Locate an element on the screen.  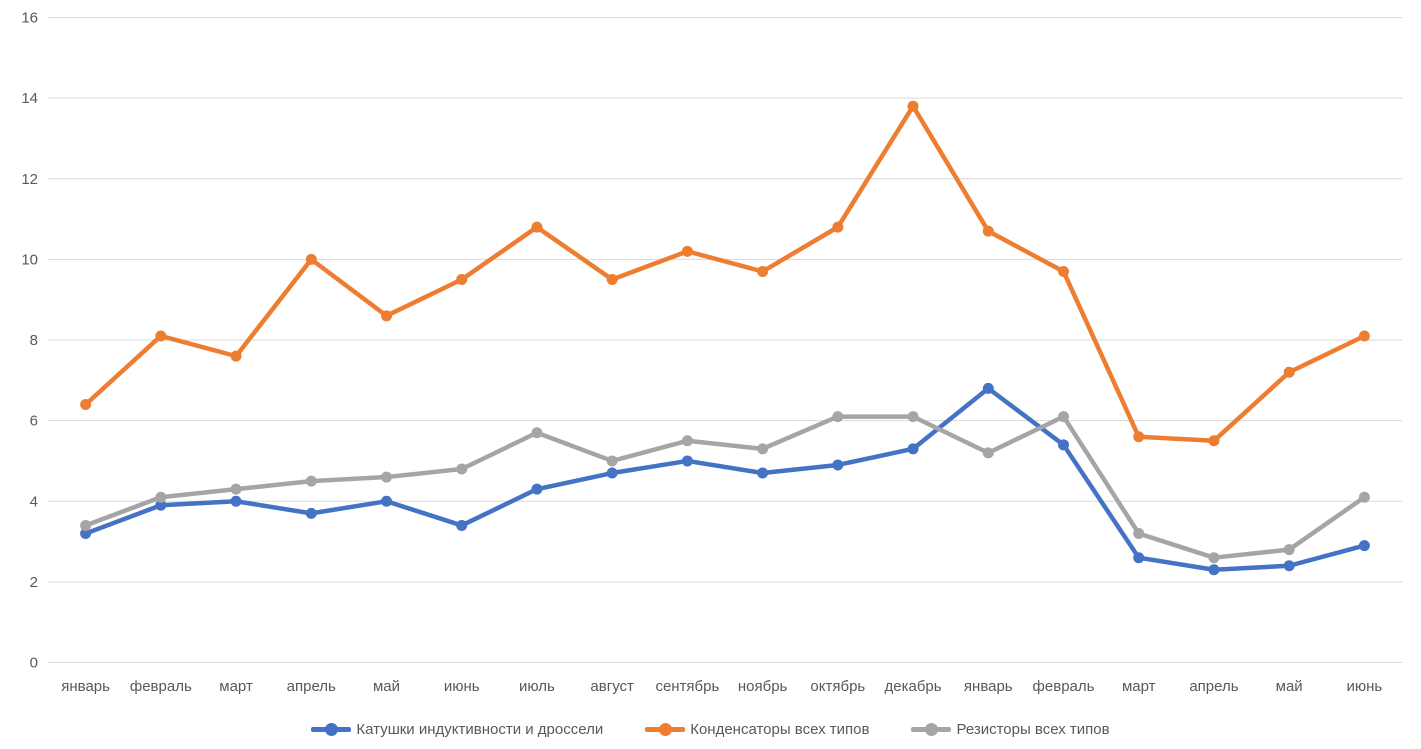
x-axis-category-label: август is located at coordinates (612, 686).